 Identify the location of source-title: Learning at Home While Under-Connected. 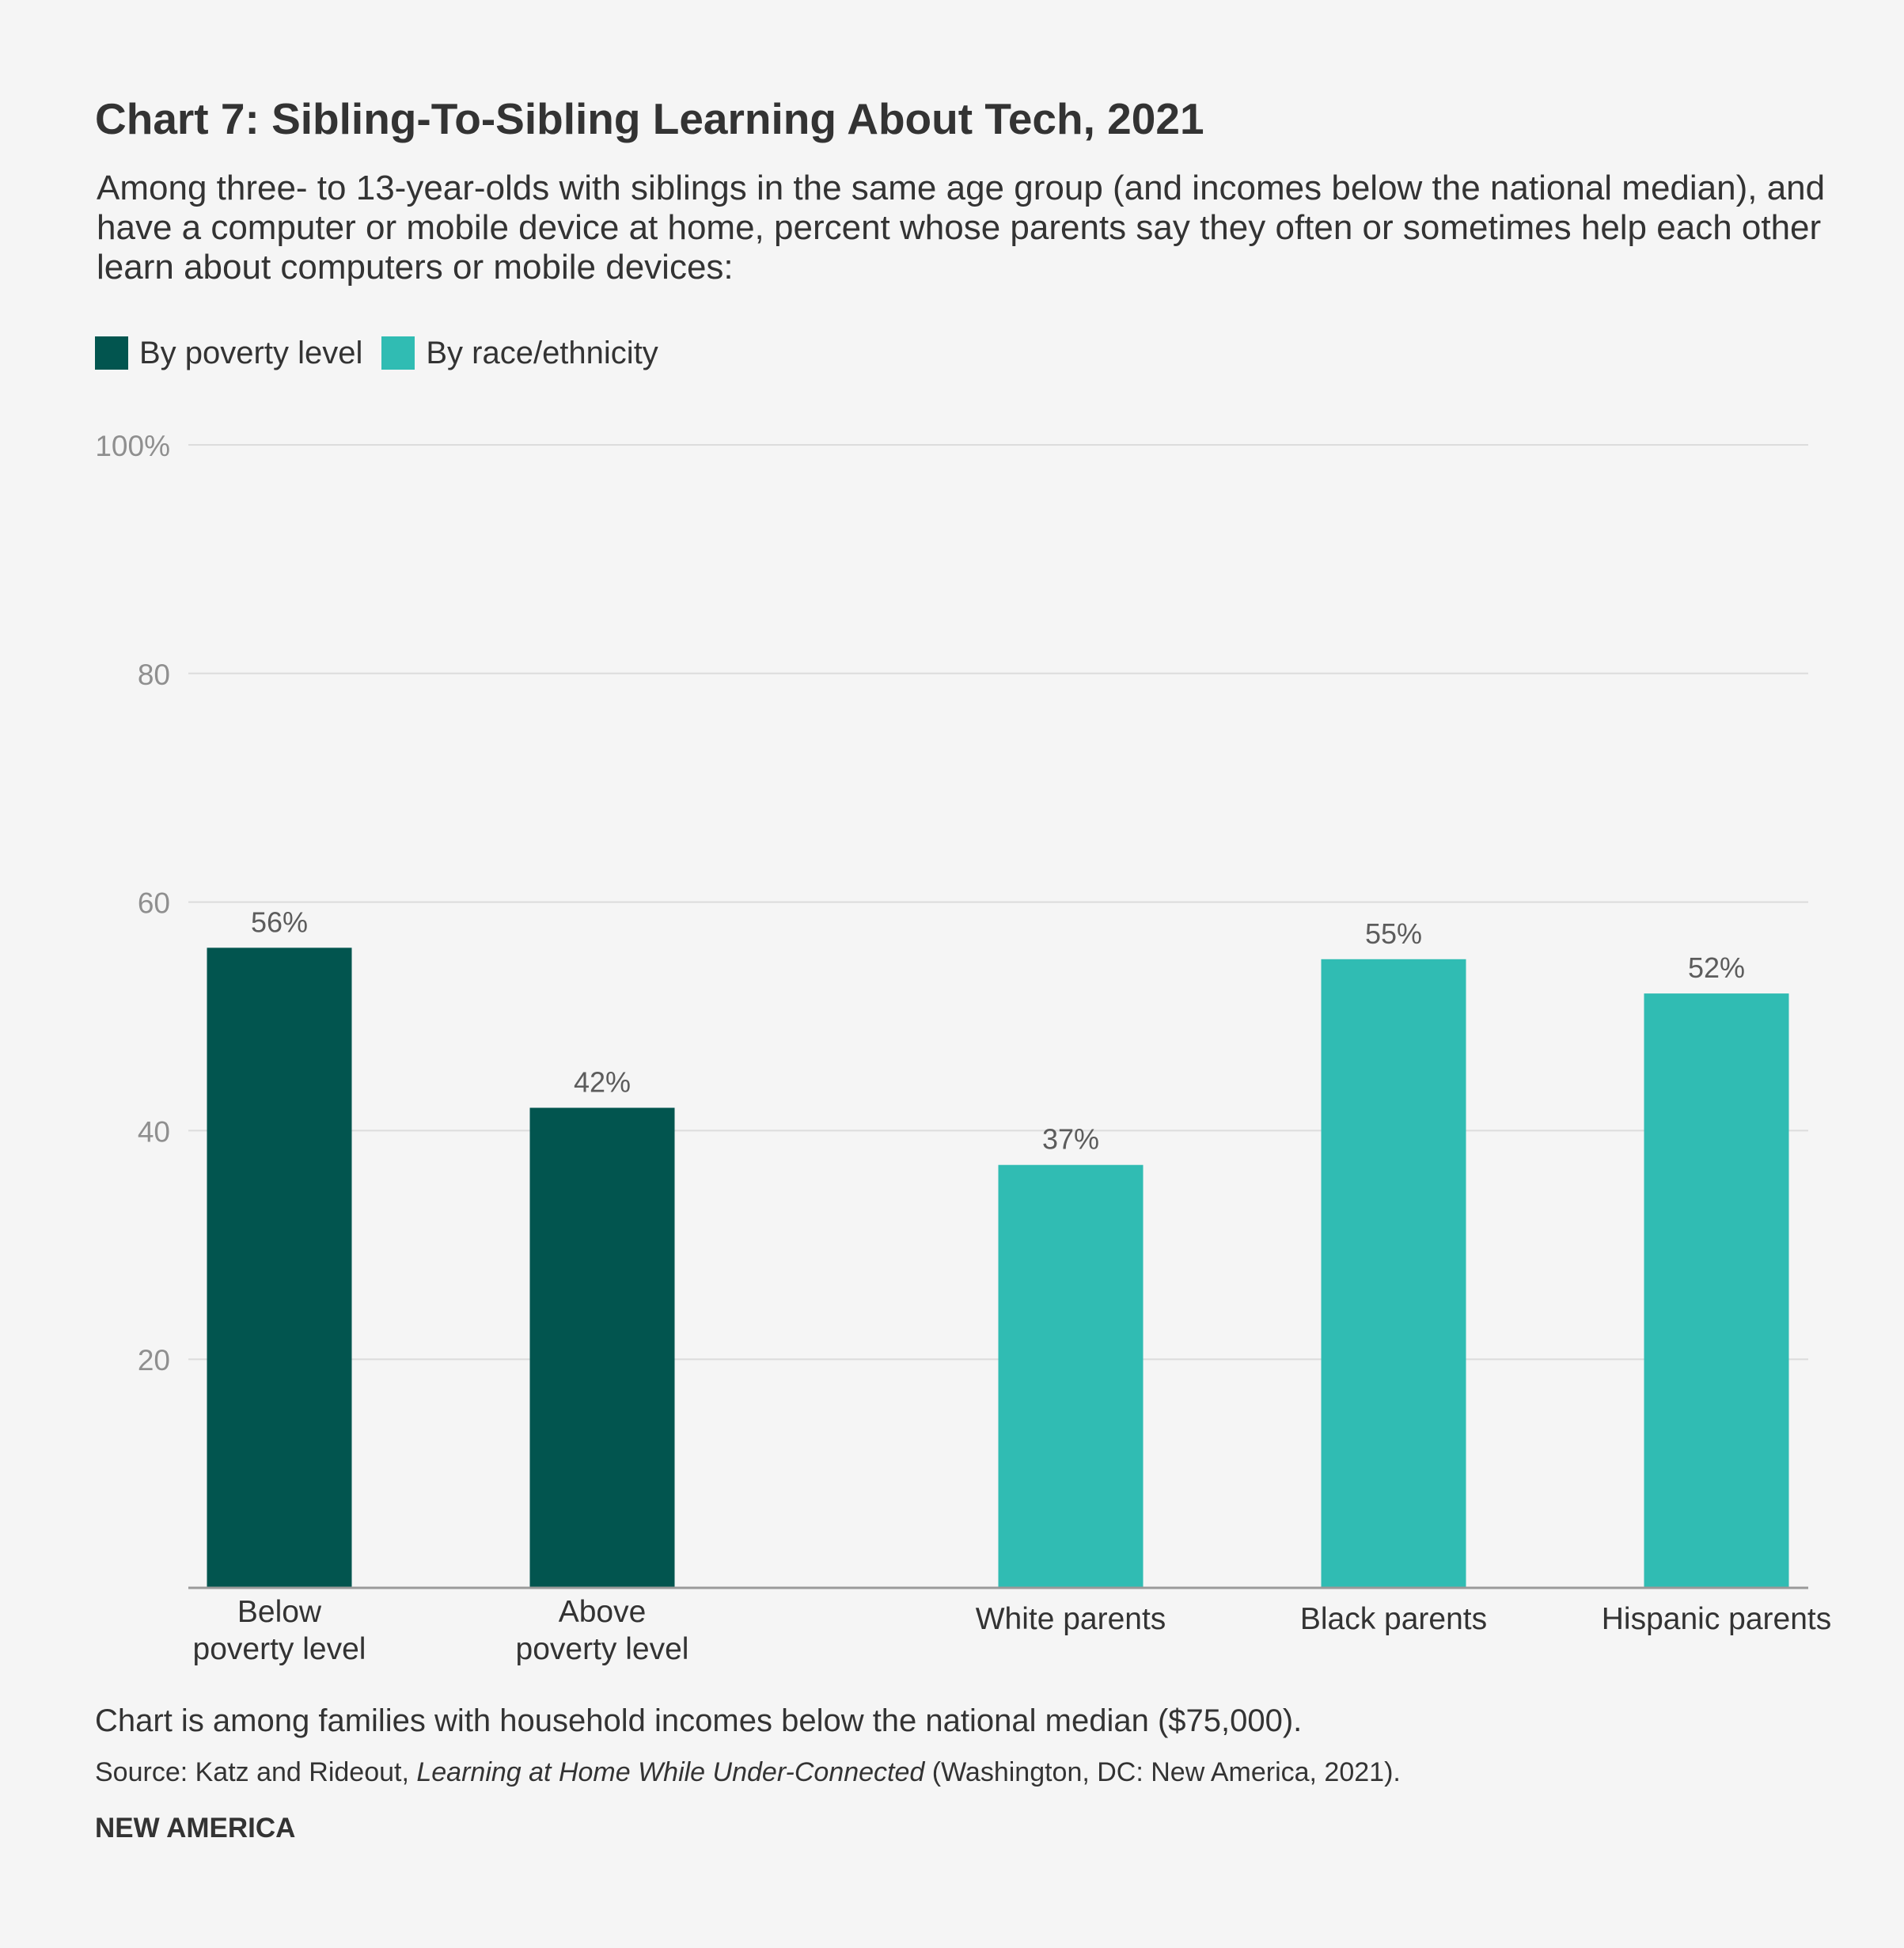
(670, 1772).